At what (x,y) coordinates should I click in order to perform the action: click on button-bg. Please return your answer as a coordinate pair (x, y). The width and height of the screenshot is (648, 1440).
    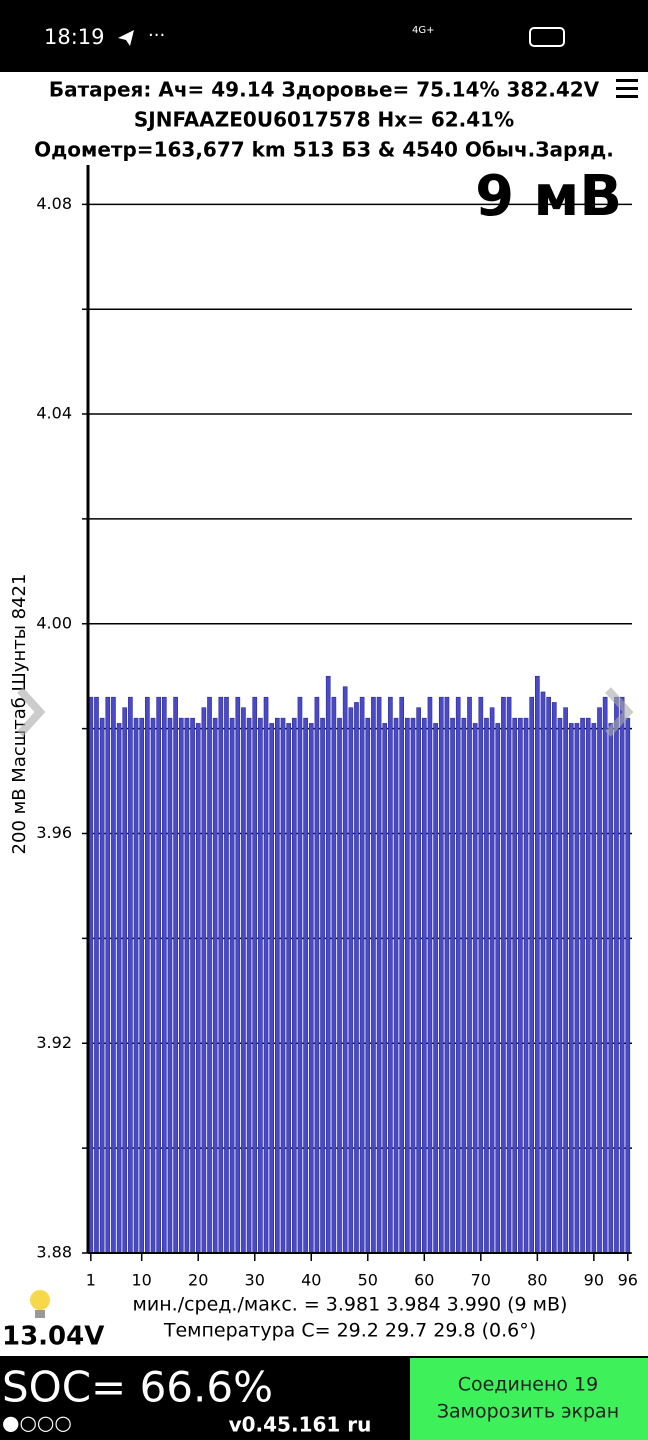
    Looking at the image, I should click on (529, 1399).